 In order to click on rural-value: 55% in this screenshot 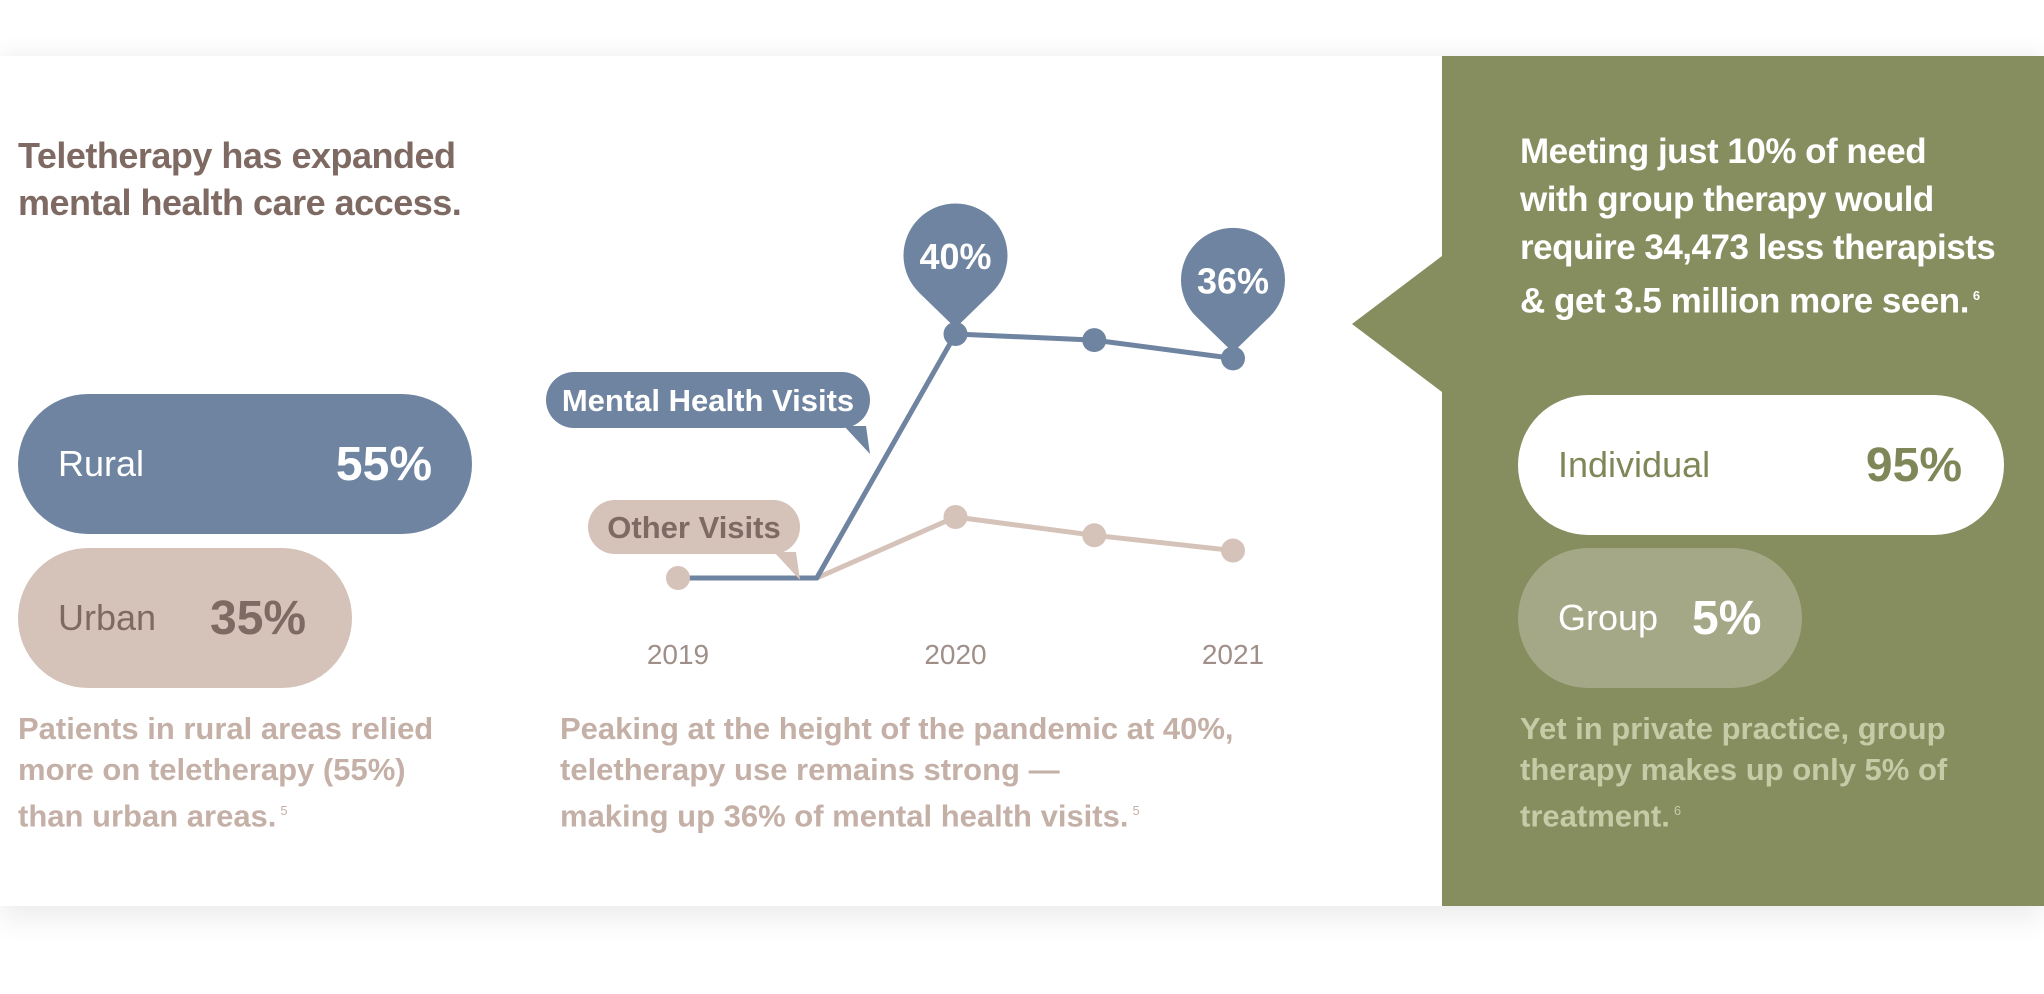, I will do `click(383, 464)`.